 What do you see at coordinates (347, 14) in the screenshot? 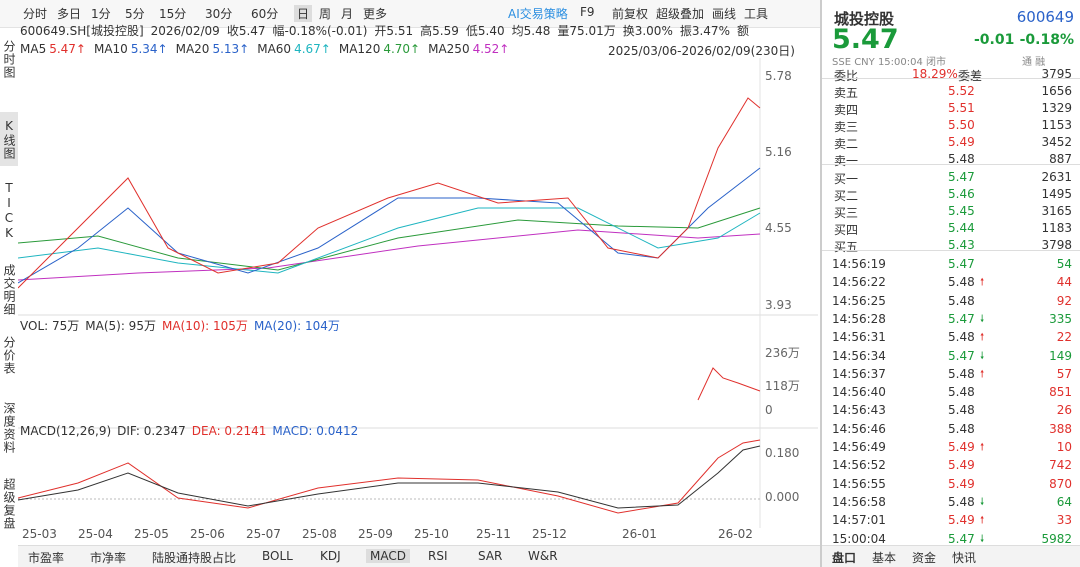
I see `period-tab: 月` at bounding box center [347, 14].